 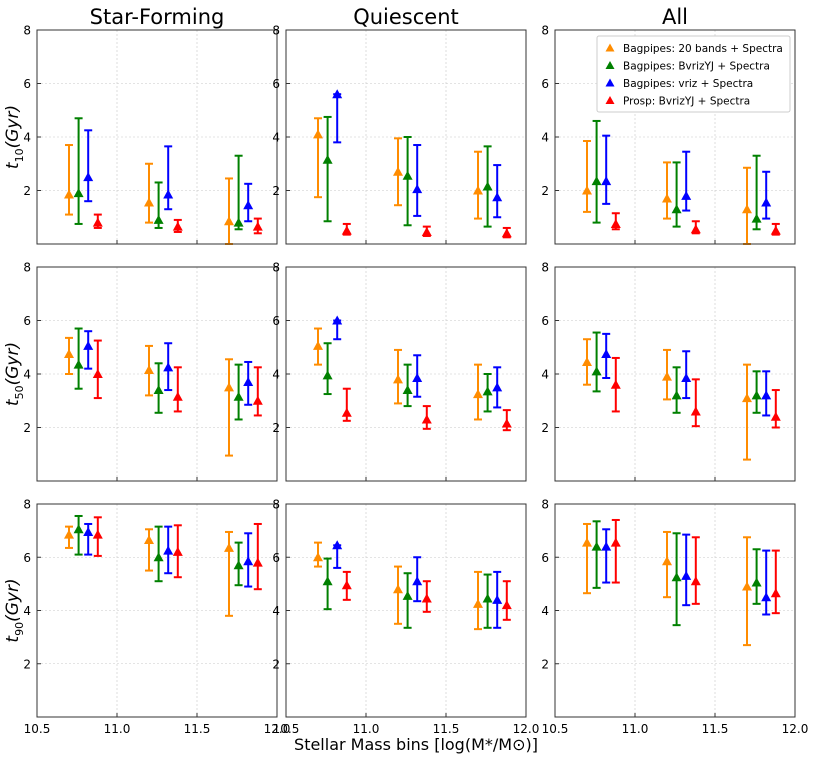 What do you see at coordinates (19, 155) in the screenshot?
I see `y-label-subscript: 10` at bounding box center [19, 155].